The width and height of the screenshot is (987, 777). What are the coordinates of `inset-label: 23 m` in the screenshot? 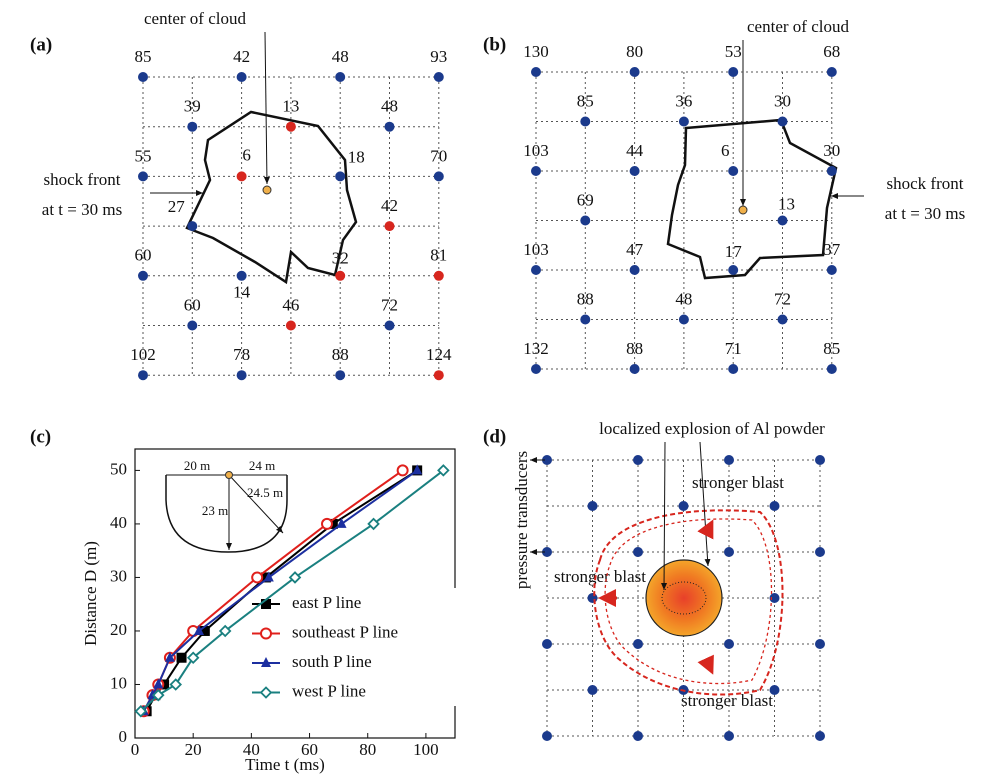 It's located at (215, 510).